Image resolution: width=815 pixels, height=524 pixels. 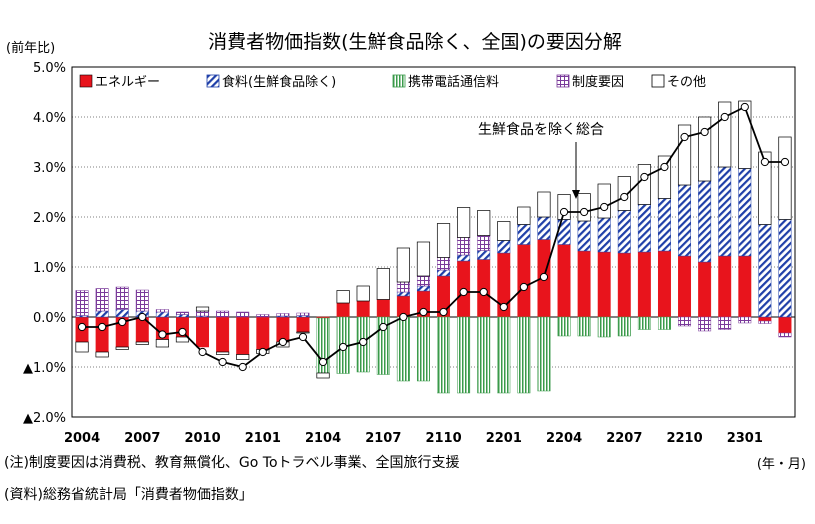 What do you see at coordinates (49, 168) in the screenshot?
I see `y-tick-label: 3.0%` at bounding box center [49, 168].